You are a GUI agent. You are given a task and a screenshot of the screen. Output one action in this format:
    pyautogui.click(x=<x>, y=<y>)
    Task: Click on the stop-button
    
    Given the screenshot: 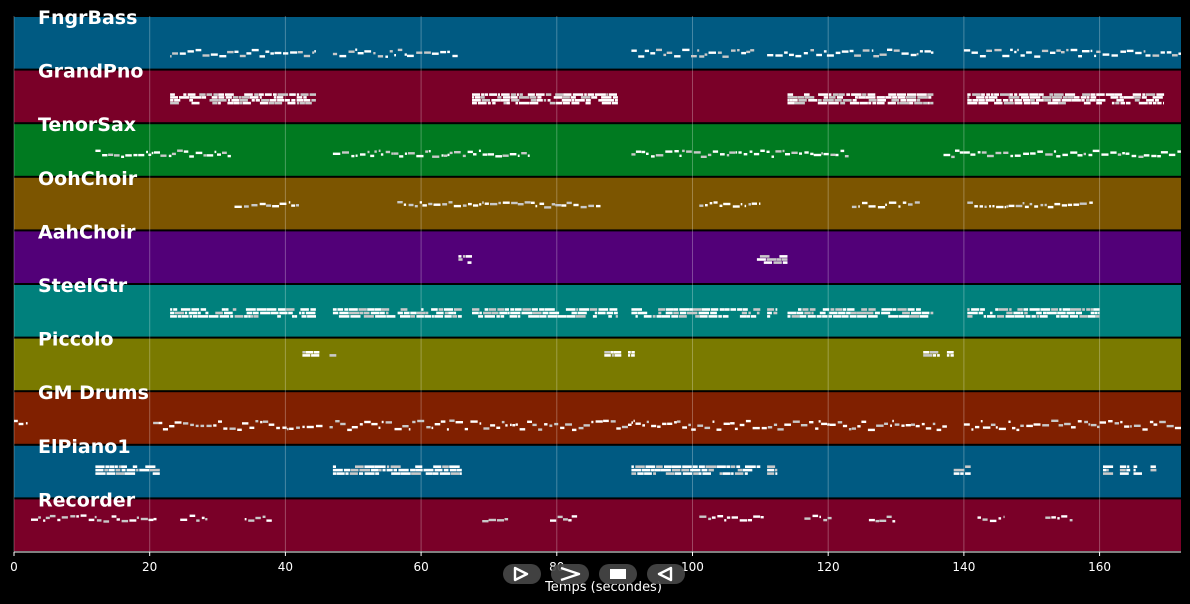 What is the action you would take?
    pyautogui.click(x=618, y=574)
    